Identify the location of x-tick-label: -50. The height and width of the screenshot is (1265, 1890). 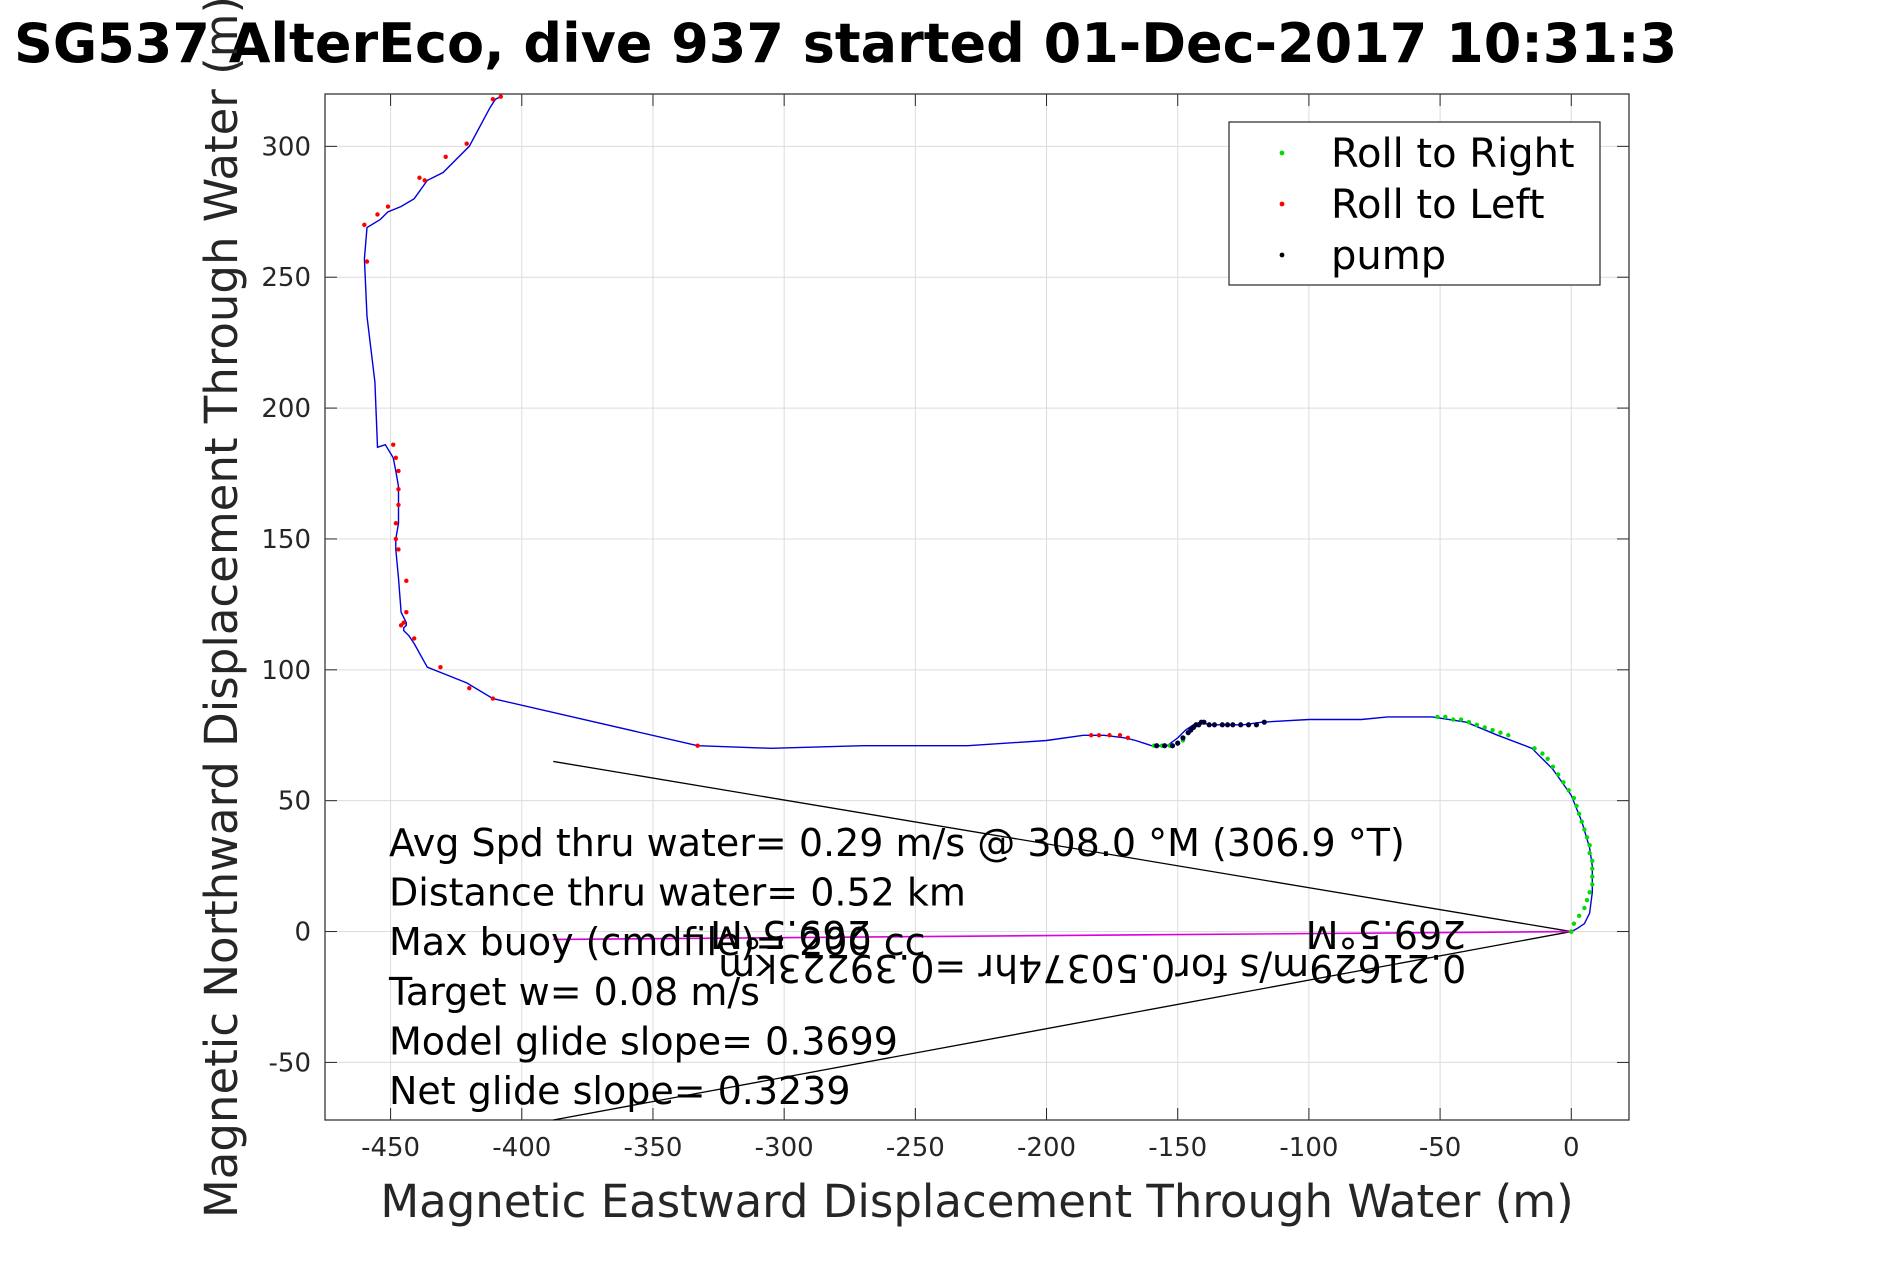
(1440, 1148).